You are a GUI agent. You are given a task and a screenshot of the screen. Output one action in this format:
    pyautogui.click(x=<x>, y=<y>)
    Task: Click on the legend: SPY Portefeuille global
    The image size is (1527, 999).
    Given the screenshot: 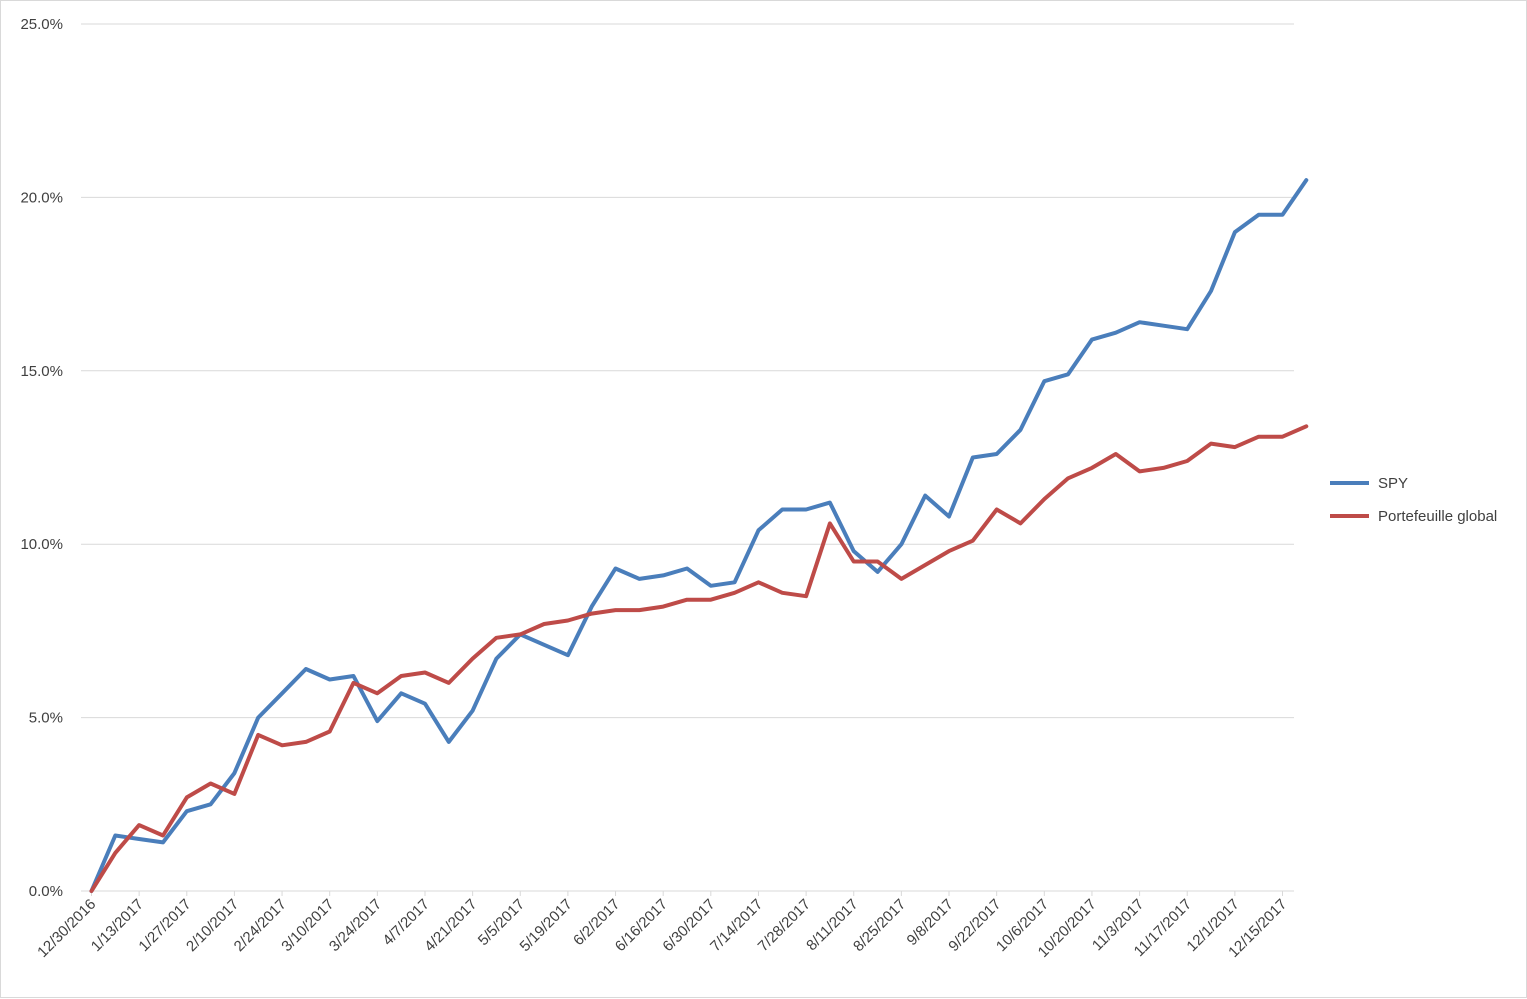 What is the action you would take?
    pyautogui.click(x=1413, y=500)
    